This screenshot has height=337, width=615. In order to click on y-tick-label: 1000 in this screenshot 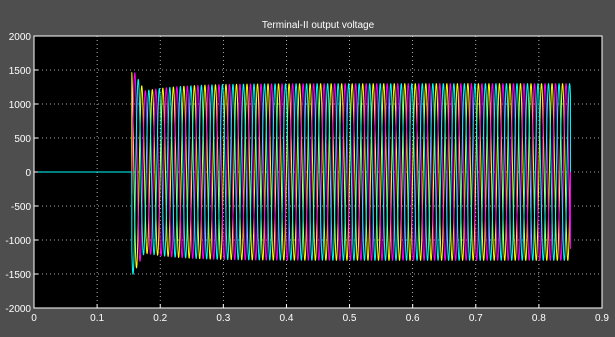, I will do `click(20, 105)`.